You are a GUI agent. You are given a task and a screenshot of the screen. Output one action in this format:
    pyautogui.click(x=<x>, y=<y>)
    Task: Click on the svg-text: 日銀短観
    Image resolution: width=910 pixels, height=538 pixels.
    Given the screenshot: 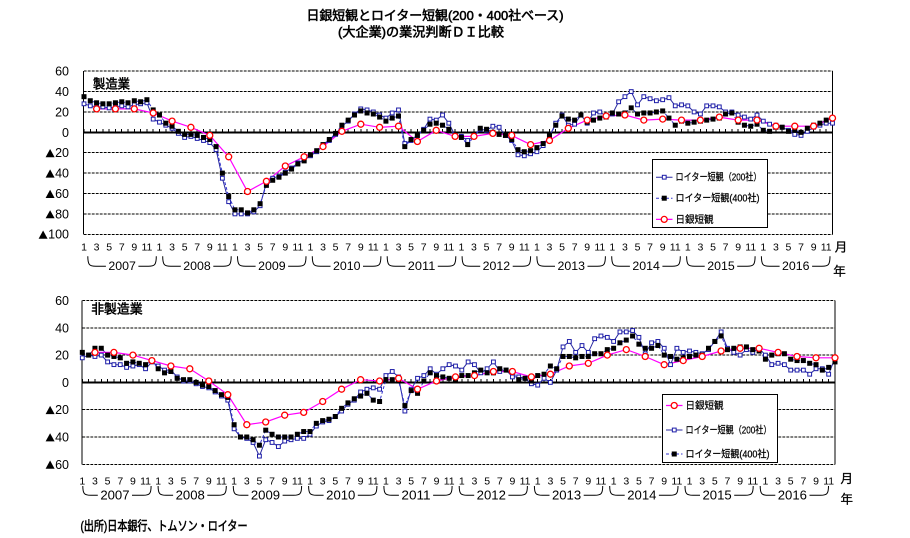 What is the action you would take?
    pyautogui.click(x=695, y=219)
    